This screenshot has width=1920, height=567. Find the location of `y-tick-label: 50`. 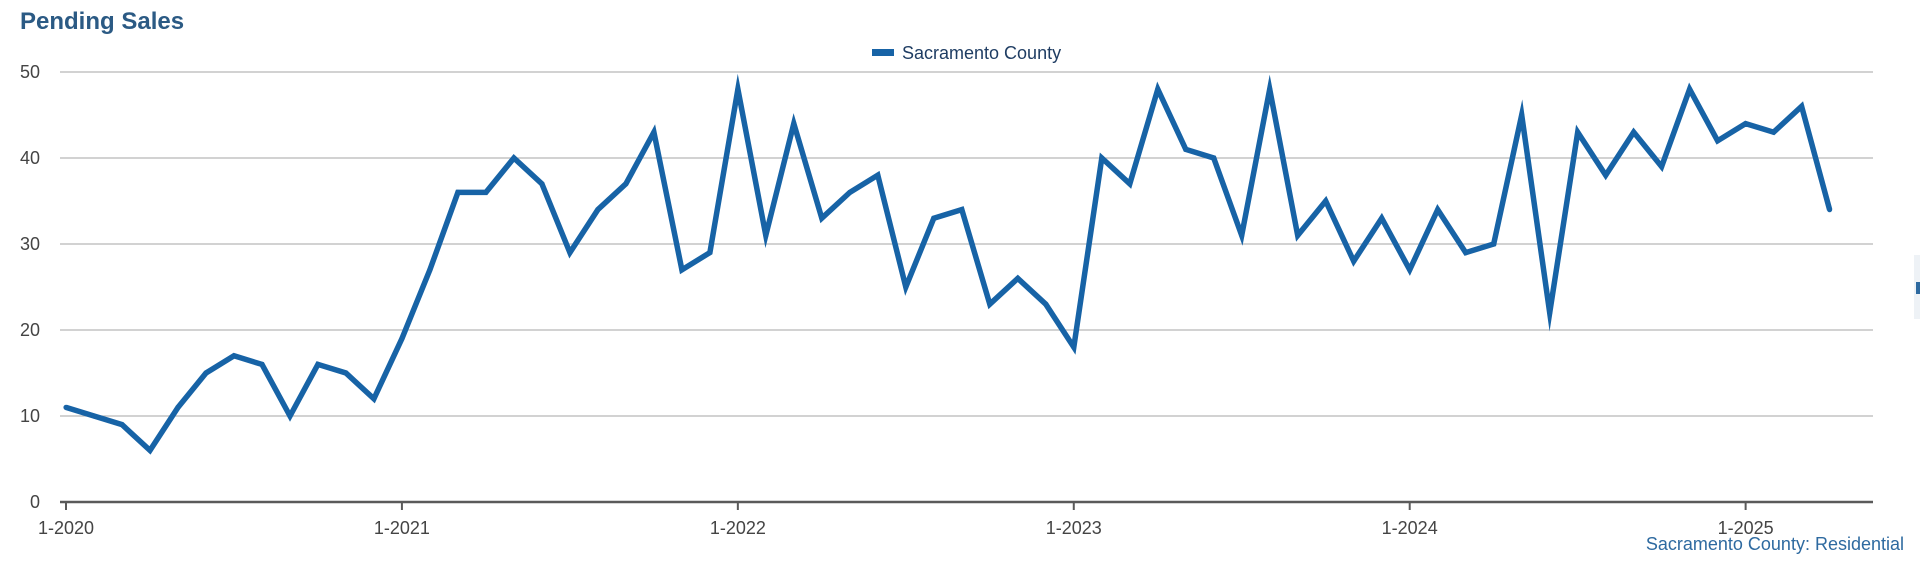

y-tick-label: 50 is located at coordinates (30, 72).